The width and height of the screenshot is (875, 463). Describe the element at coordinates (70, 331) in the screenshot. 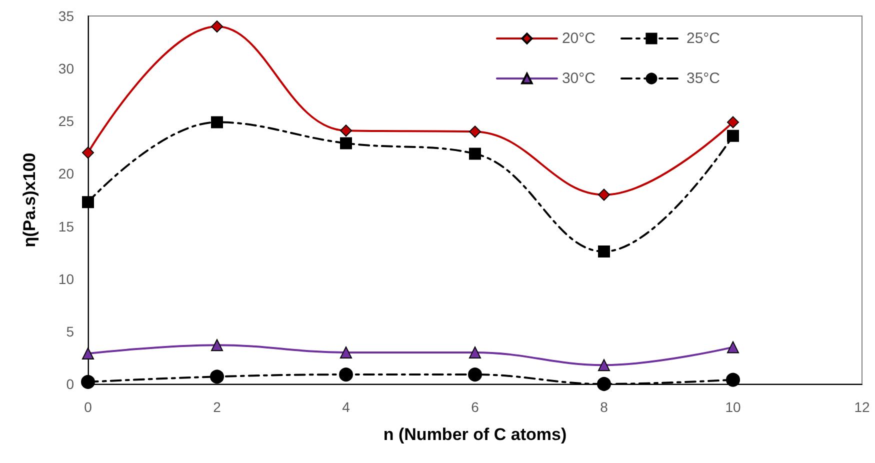

I see `y-tick-label: 5` at that location.